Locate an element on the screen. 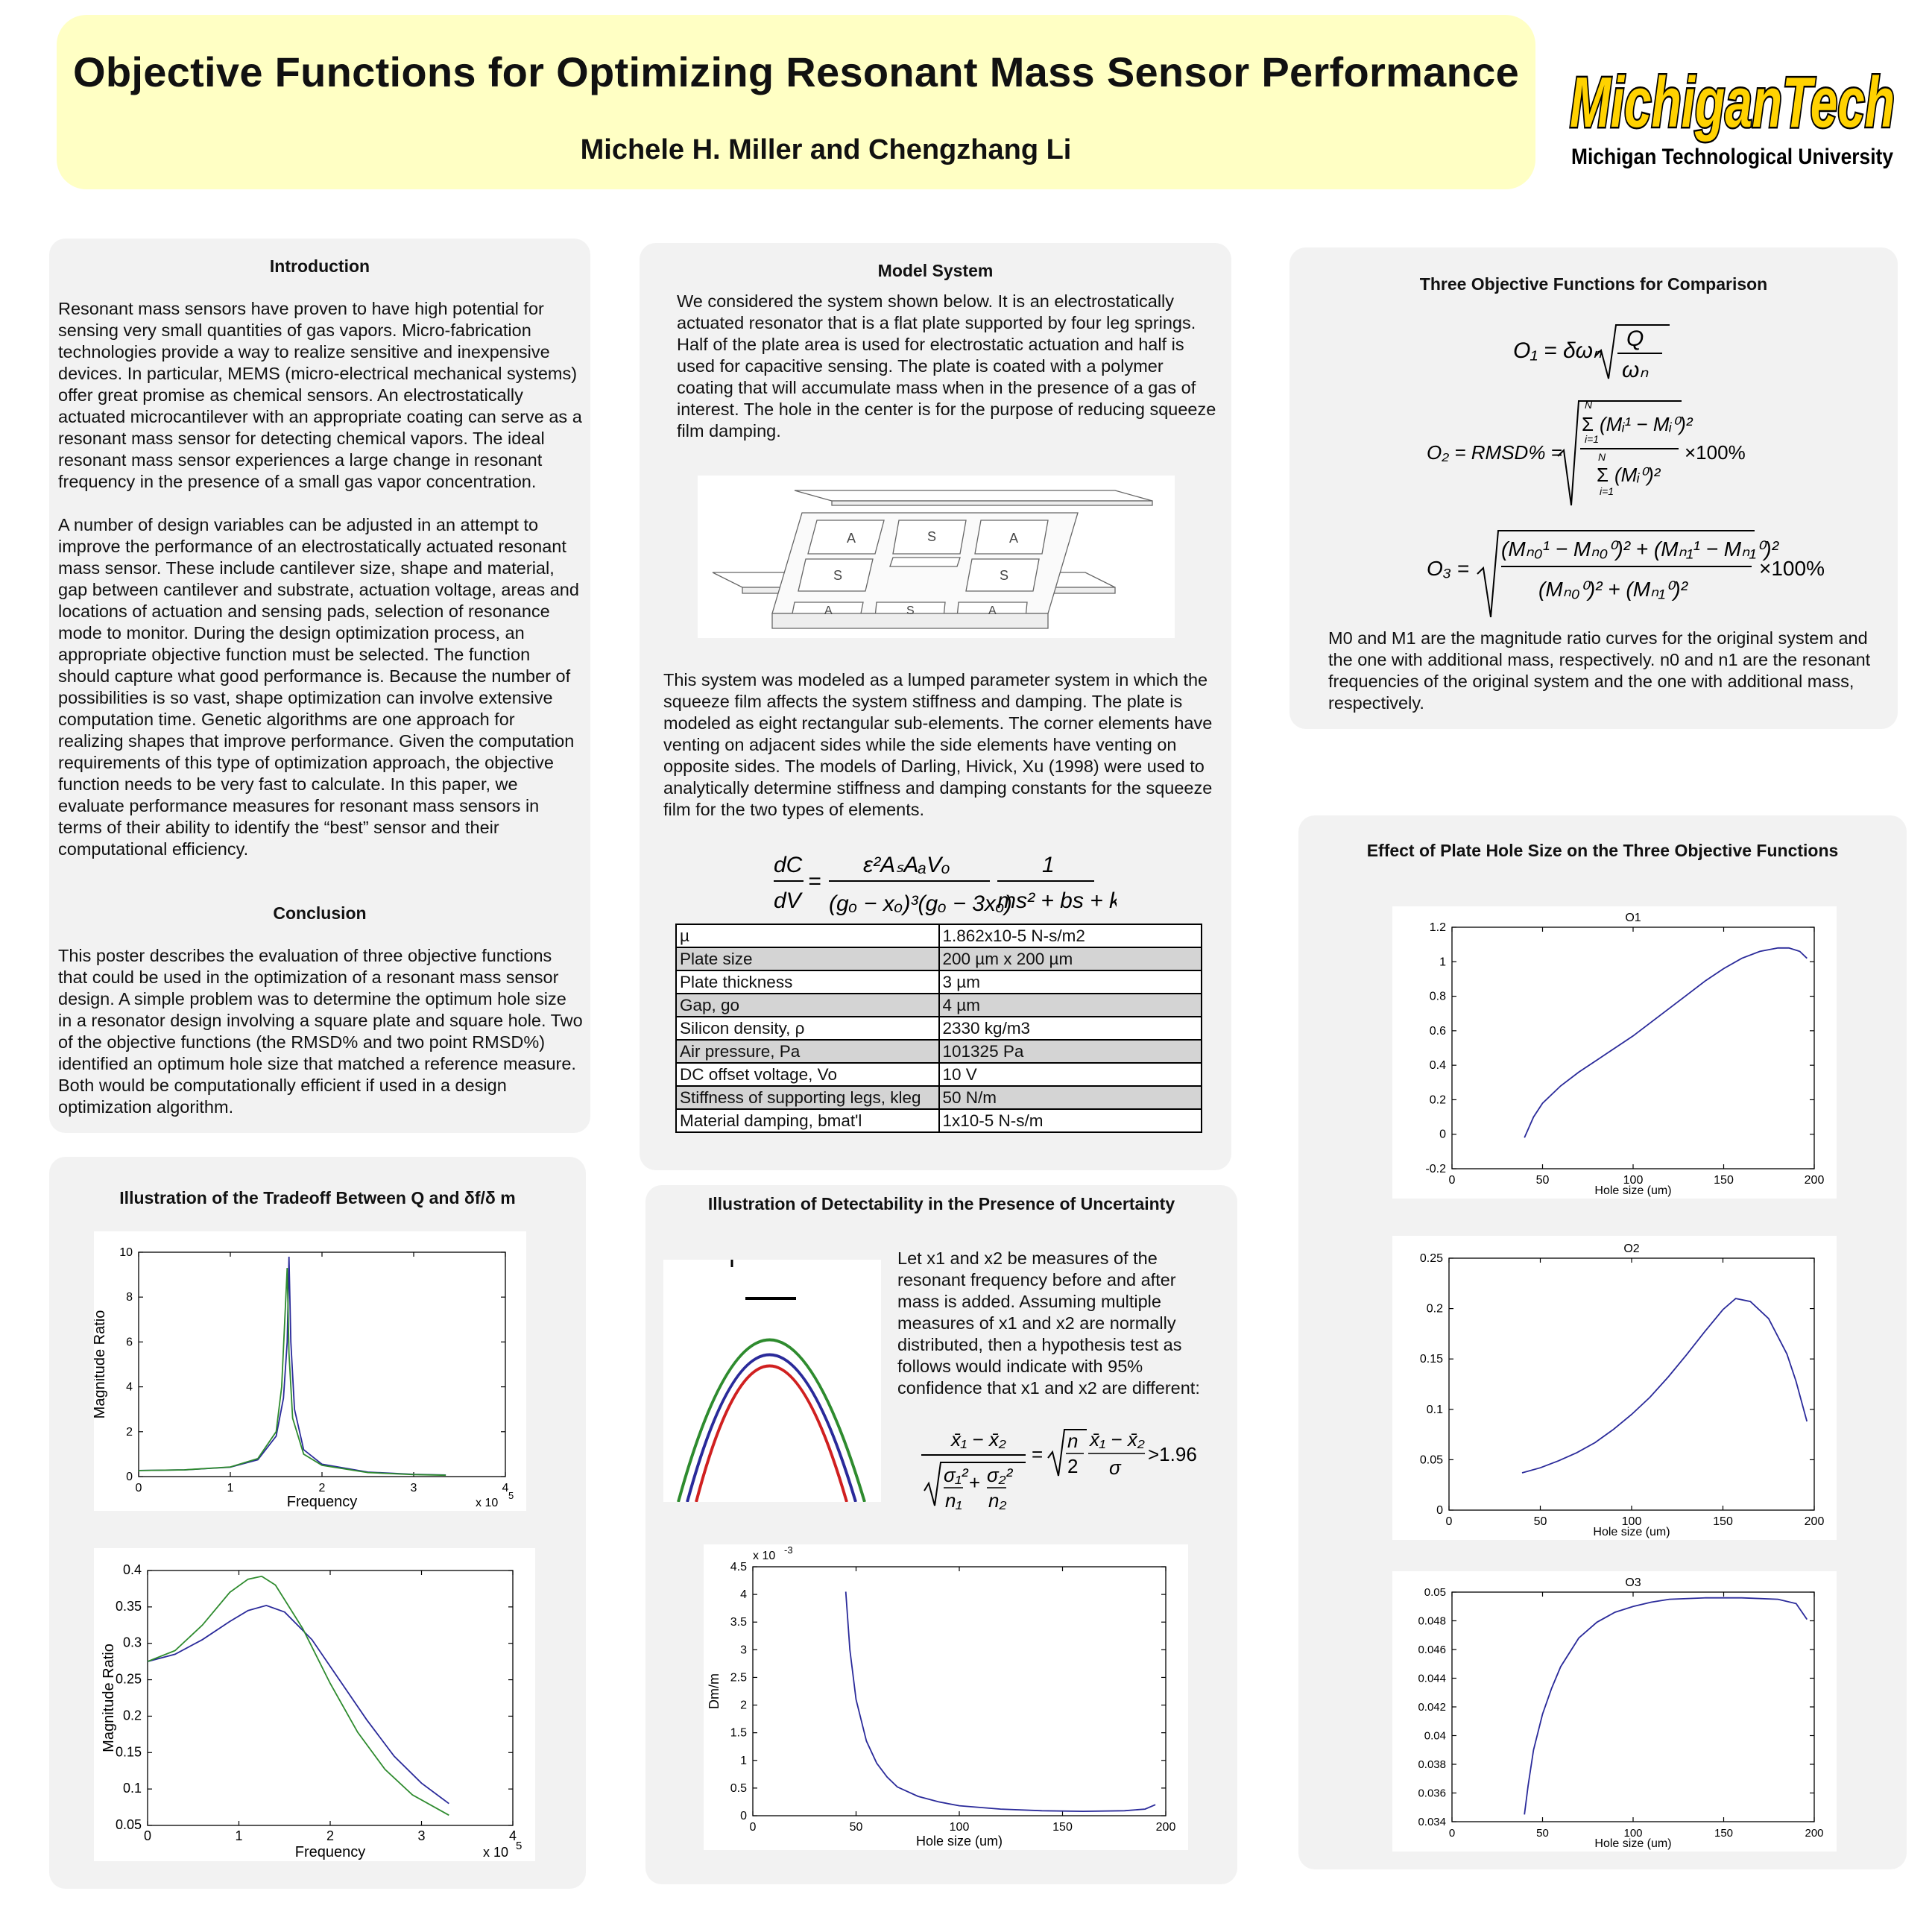 The width and height of the screenshot is (1932, 1932). param-row: Gap, go 4 µm is located at coordinates (938, 1005).